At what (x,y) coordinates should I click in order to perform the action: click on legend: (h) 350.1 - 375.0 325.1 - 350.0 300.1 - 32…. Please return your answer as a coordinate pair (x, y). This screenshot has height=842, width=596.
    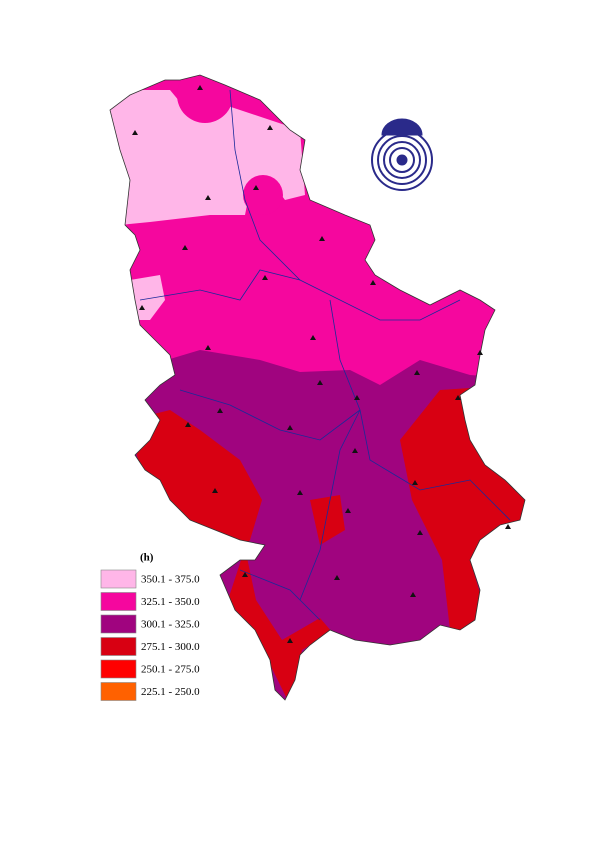
    Looking at the image, I should click on (150, 626).